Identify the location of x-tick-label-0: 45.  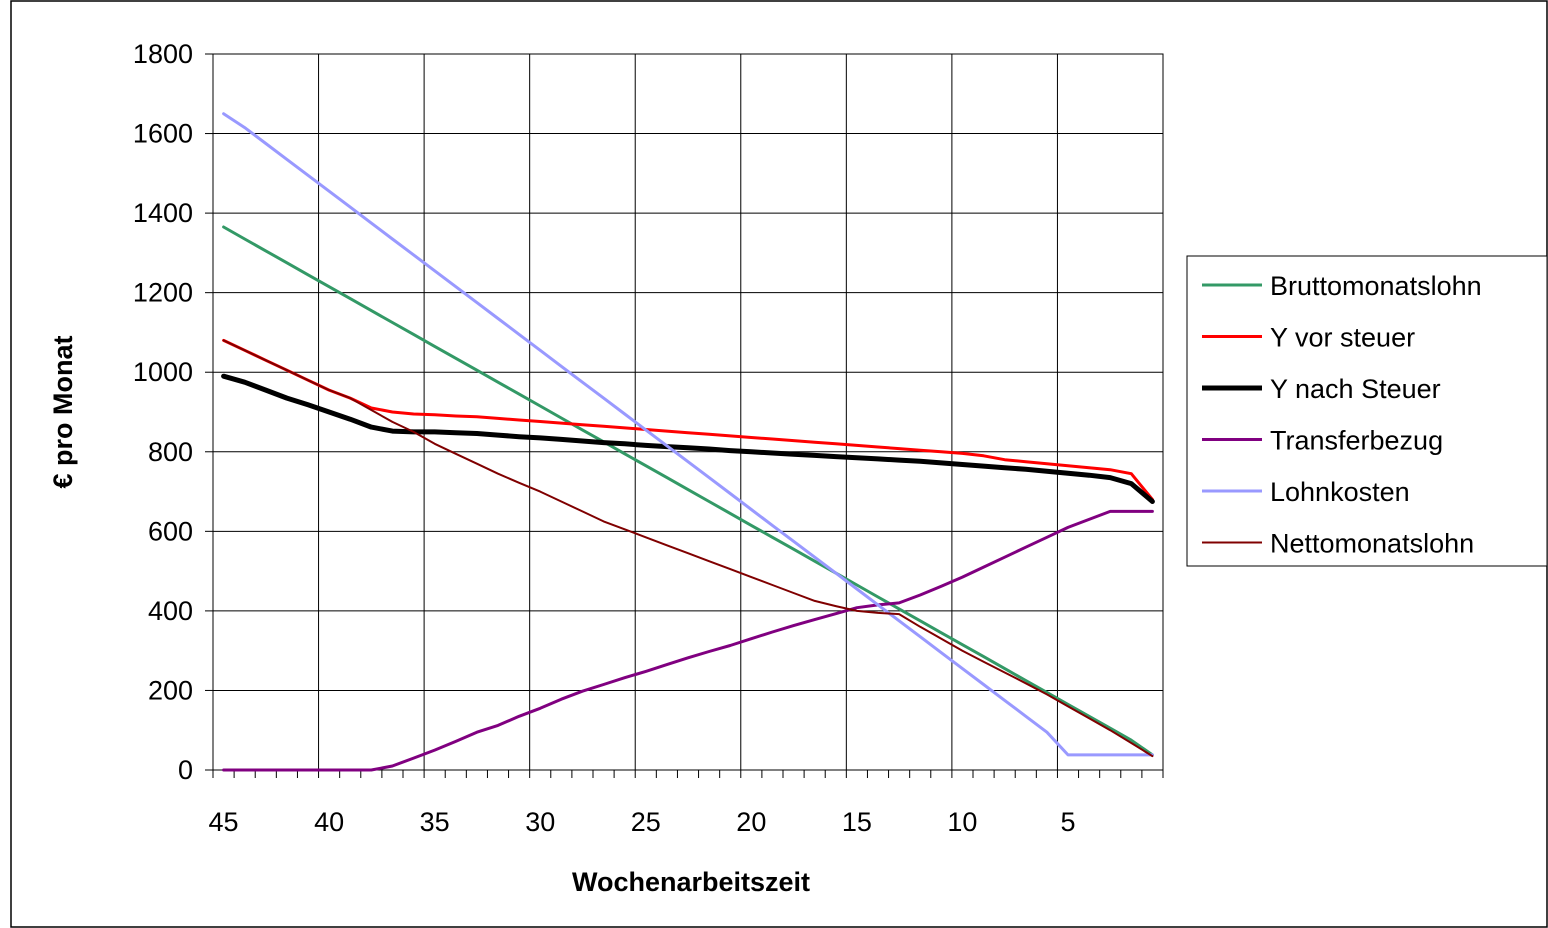
(224, 822).